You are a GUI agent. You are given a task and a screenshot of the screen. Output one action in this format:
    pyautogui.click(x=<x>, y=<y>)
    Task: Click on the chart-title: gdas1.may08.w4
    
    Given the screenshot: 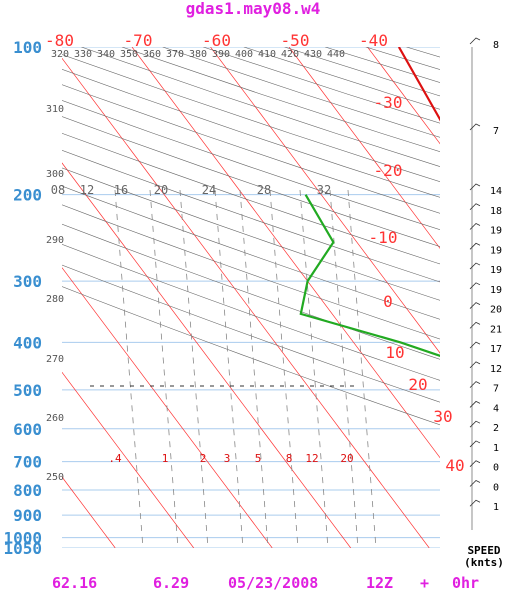 What is the action you would take?
    pyautogui.click(x=253, y=9)
    